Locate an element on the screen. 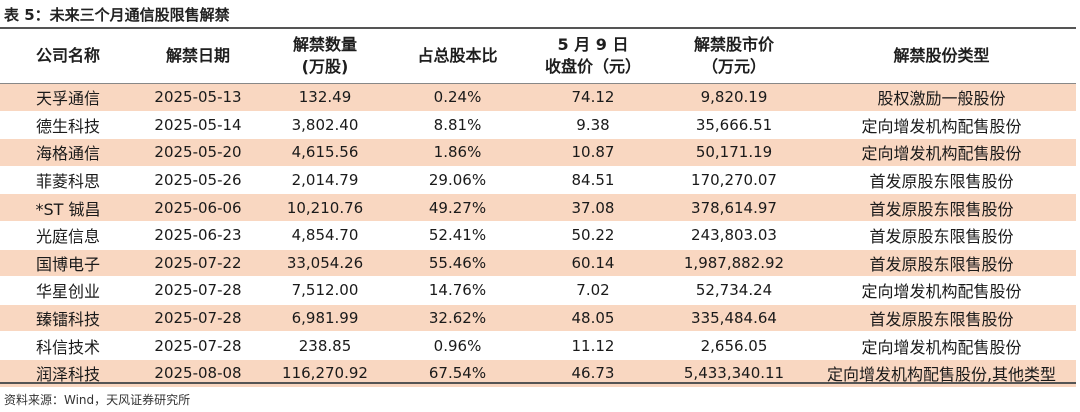 The width and height of the screenshot is (1080, 412). header-date: 解禁日期 is located at coordinates (198, 56).